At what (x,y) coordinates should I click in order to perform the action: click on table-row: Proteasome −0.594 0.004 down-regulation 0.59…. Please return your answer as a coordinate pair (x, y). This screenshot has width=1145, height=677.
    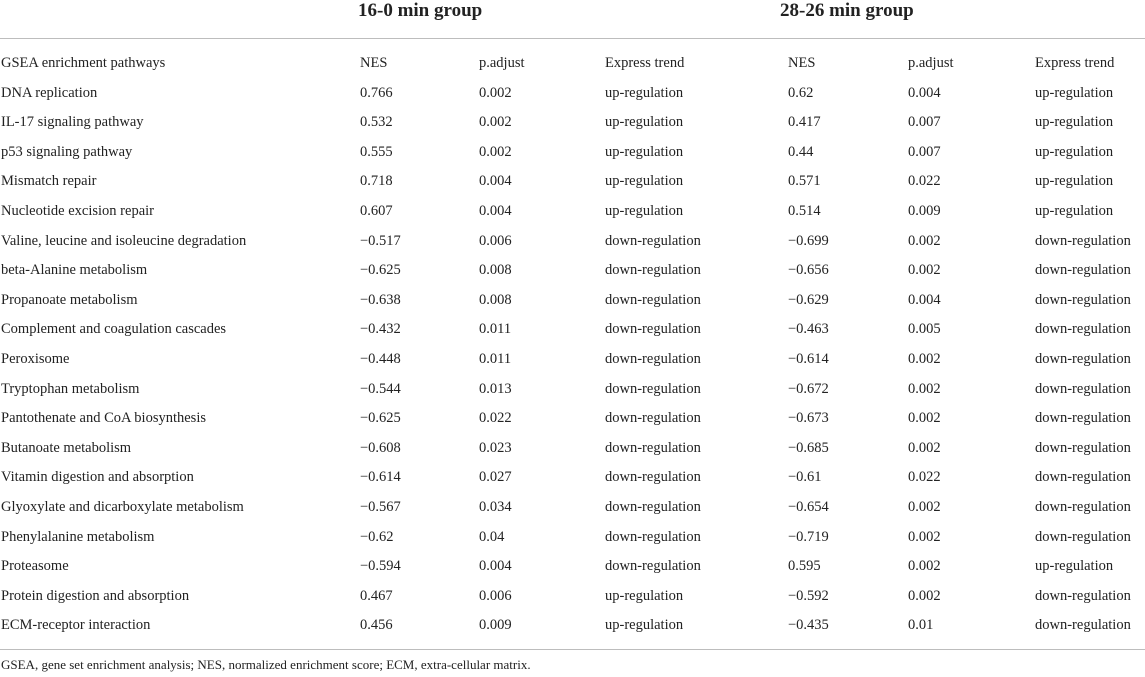
    Looking at the image, I should click on (572, 567).